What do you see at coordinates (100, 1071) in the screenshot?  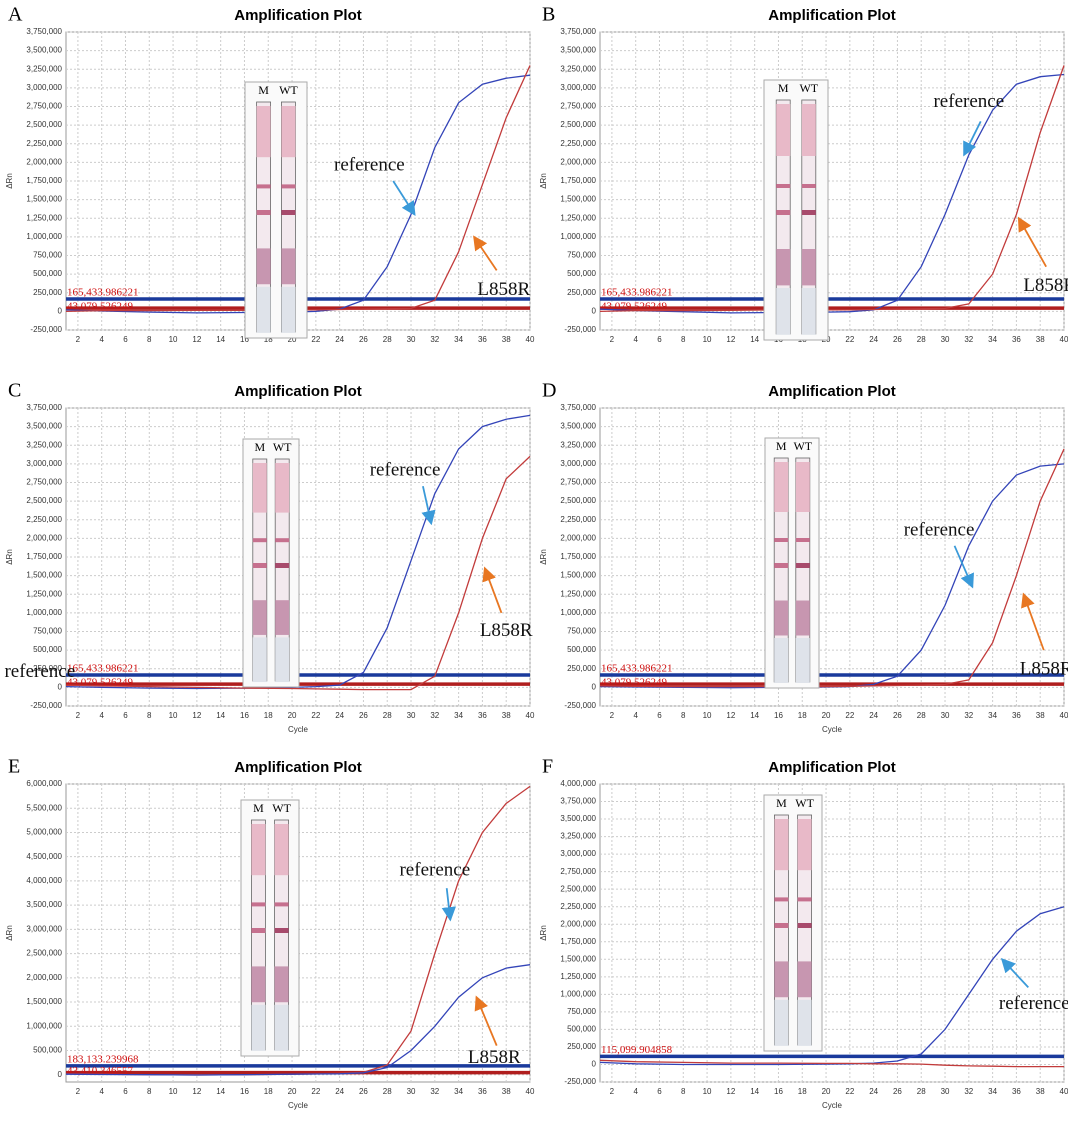 I see `threshold-label: 43,410.346557` at bounding box center [100, 1071].